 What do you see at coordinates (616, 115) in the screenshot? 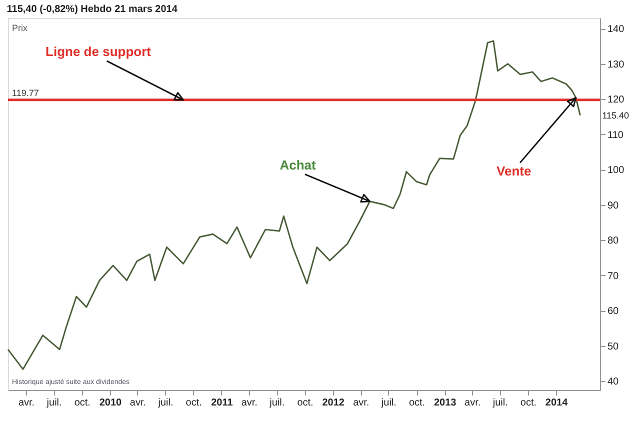
I see `annotation: 115.40` at bounding box center [616, 115].